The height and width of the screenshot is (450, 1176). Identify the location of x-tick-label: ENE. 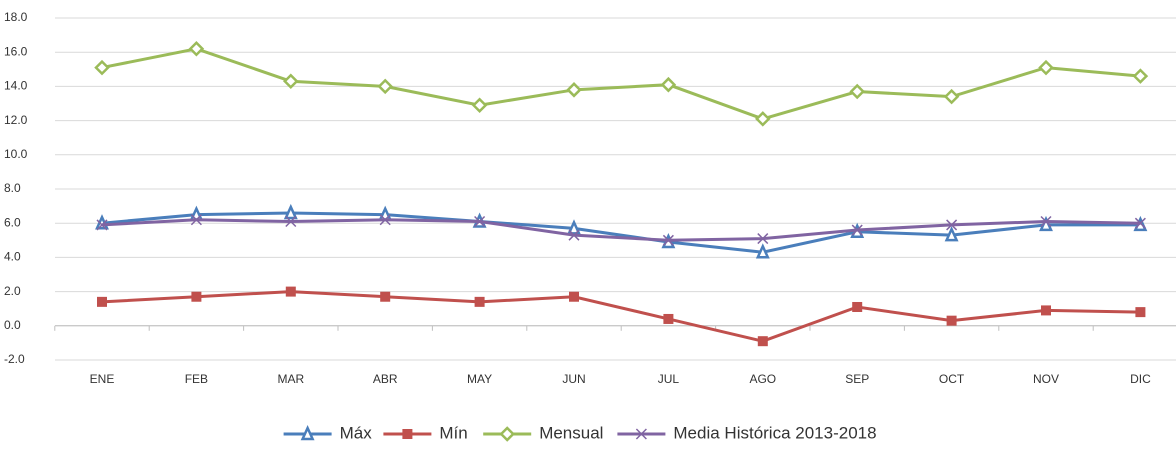
(102, 379).